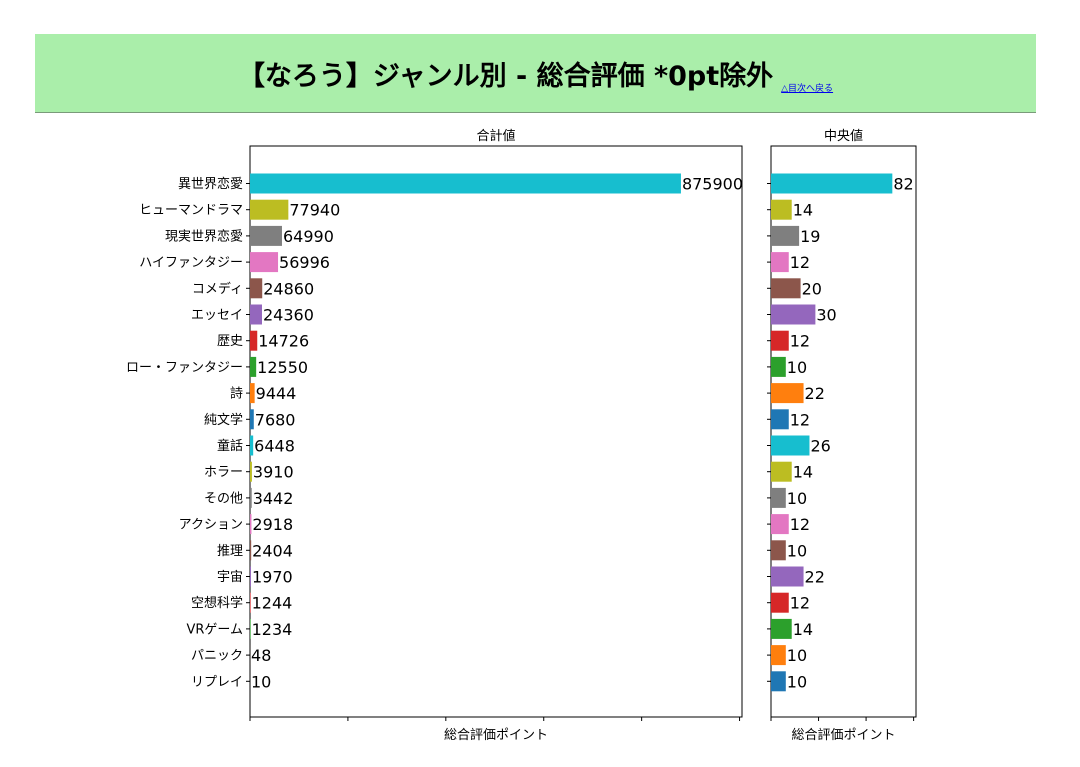 This screenshot has width=1080, height=767. What do you see at coordinates (230, 551) in the screenshot?
I see `category-label: 推理` at bounding box center [230, 551].